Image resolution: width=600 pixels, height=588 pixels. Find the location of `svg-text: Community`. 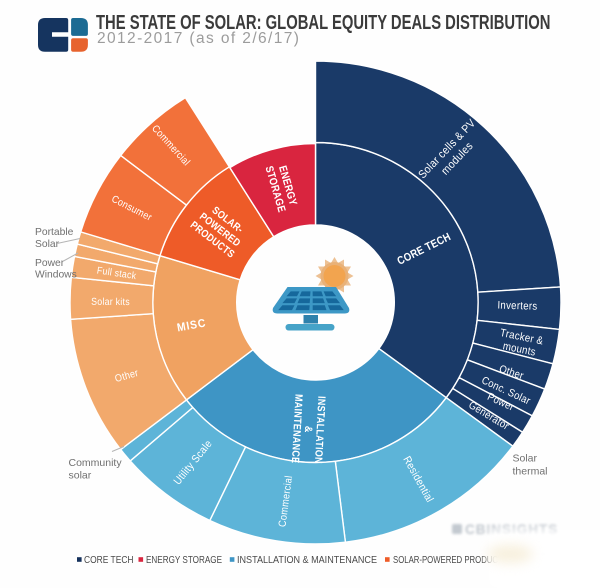

svg-text: Community is located at coordinates (96, 463).